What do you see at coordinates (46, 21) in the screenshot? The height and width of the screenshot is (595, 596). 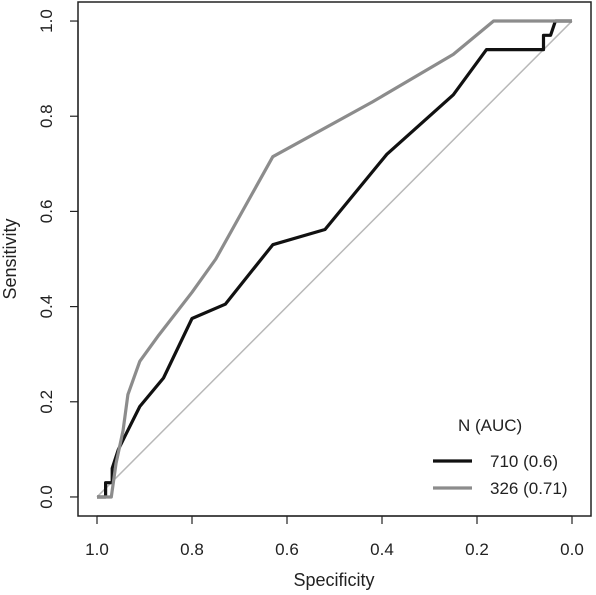 I see `y-tick-label: 1.0` at bounding box center [46, 21].